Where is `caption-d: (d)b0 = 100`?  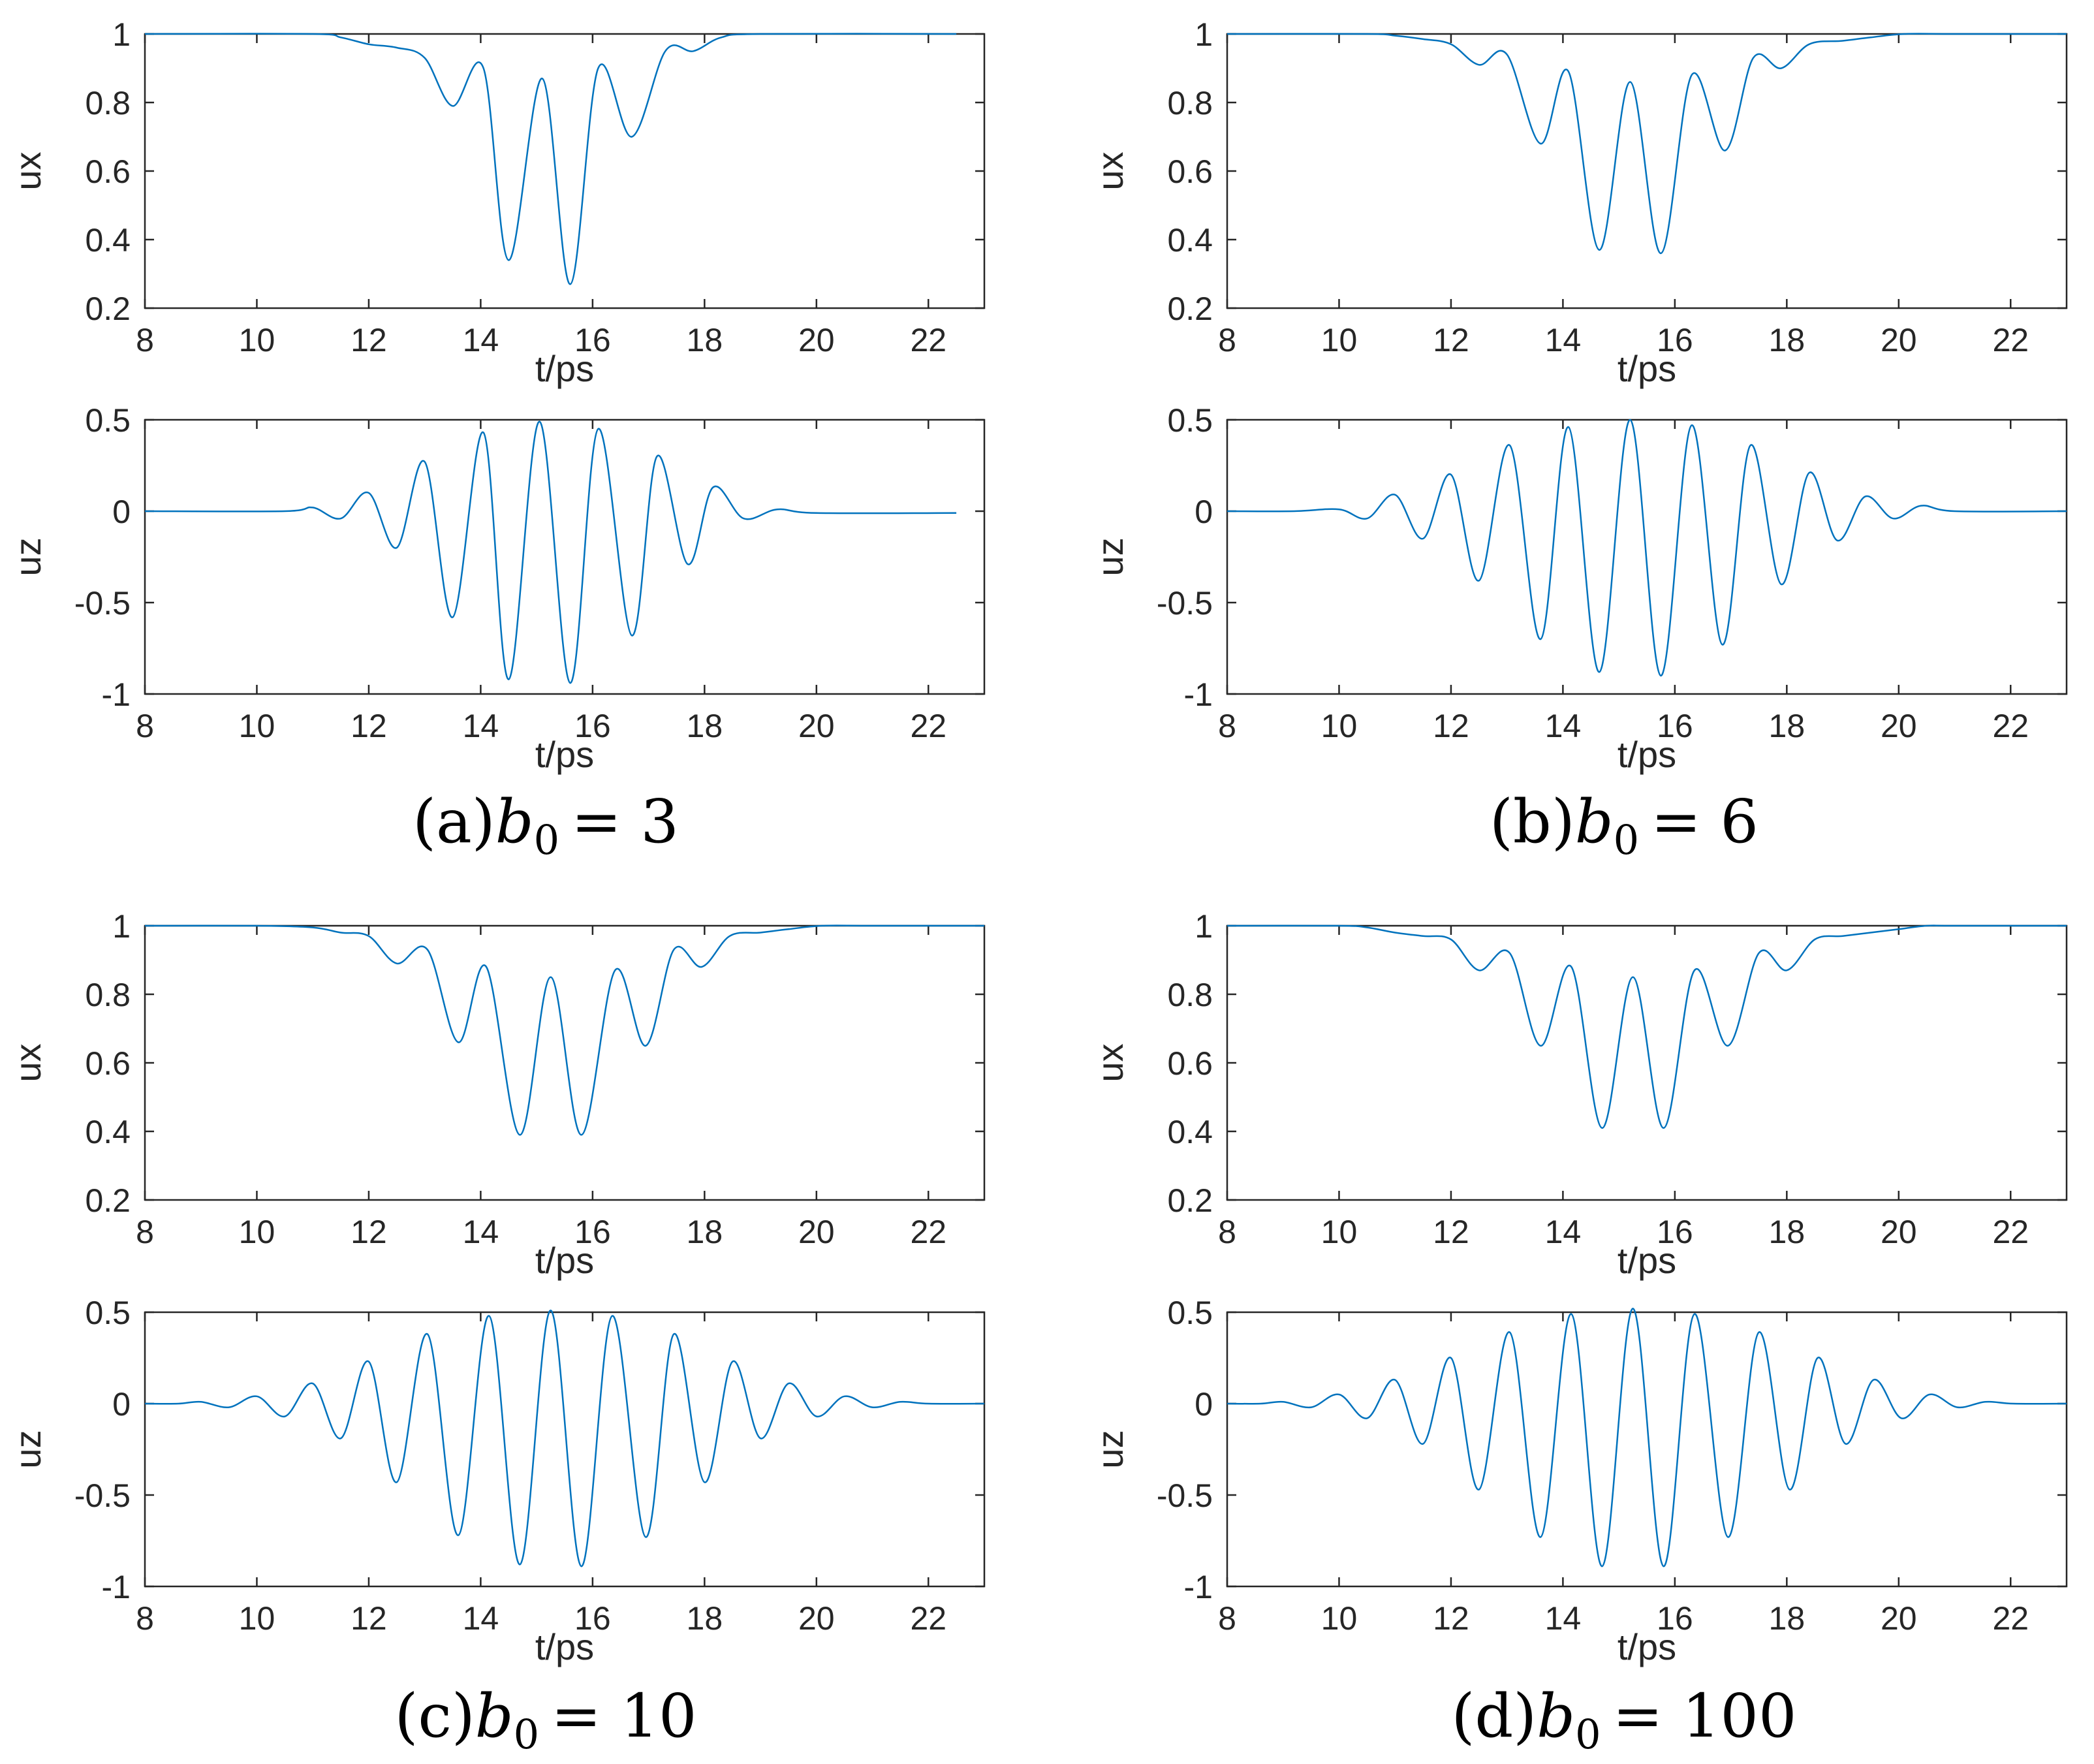
caption-d: (d)b0 = 100 is located at coordinates (1624, 1719).